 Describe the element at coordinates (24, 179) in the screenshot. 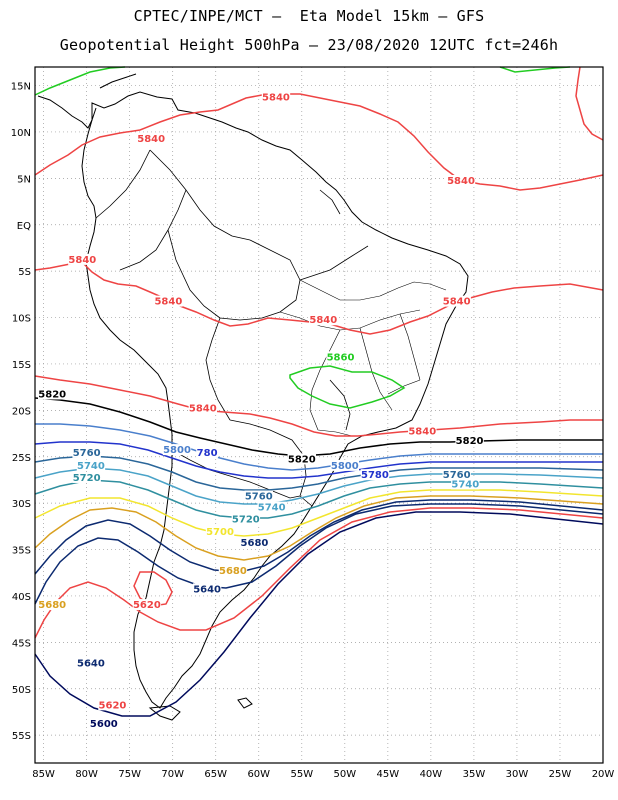

I see `lat-tick-label: 5N` at that location.